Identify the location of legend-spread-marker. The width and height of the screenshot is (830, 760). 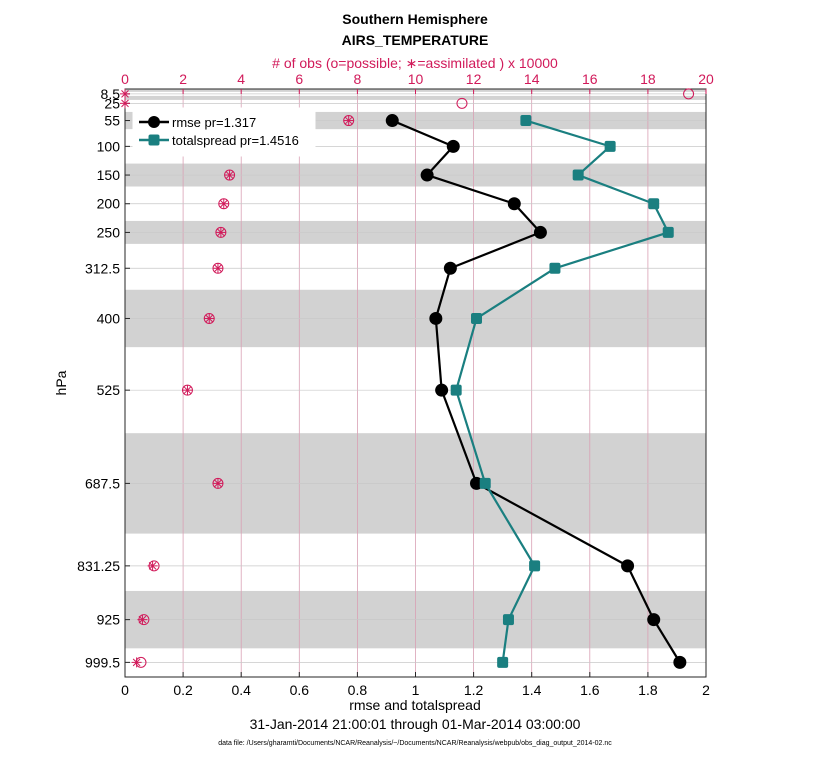
(154, 140).